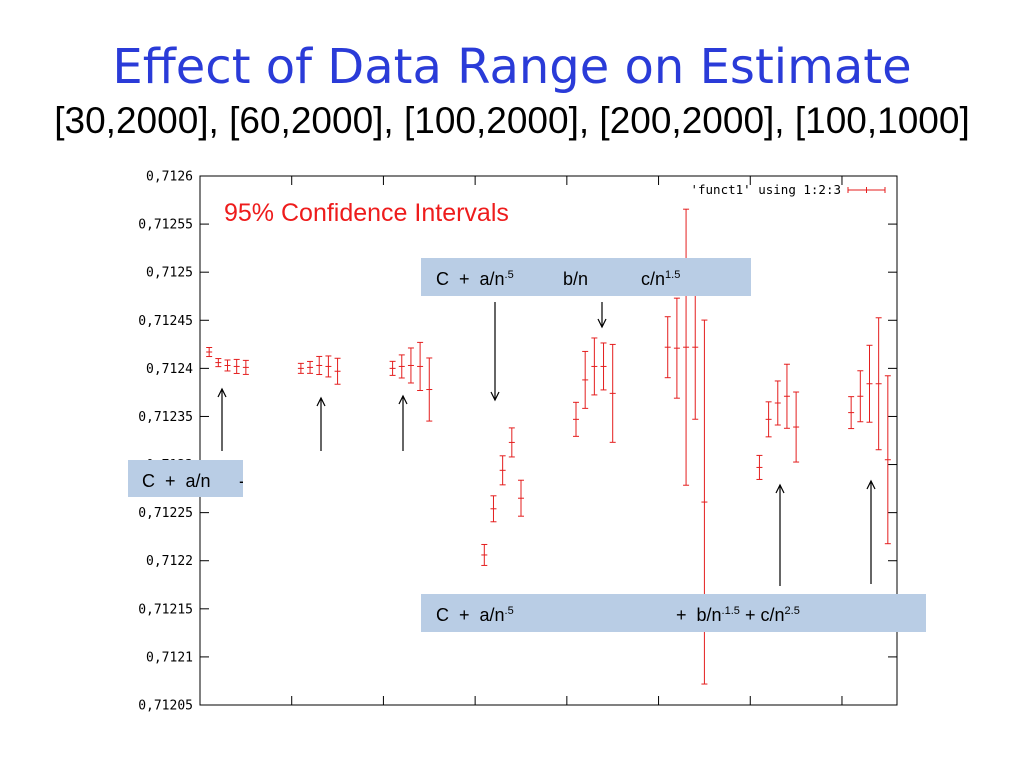  I want to click on formula-term-a: C + a/n, so click(176, 481).